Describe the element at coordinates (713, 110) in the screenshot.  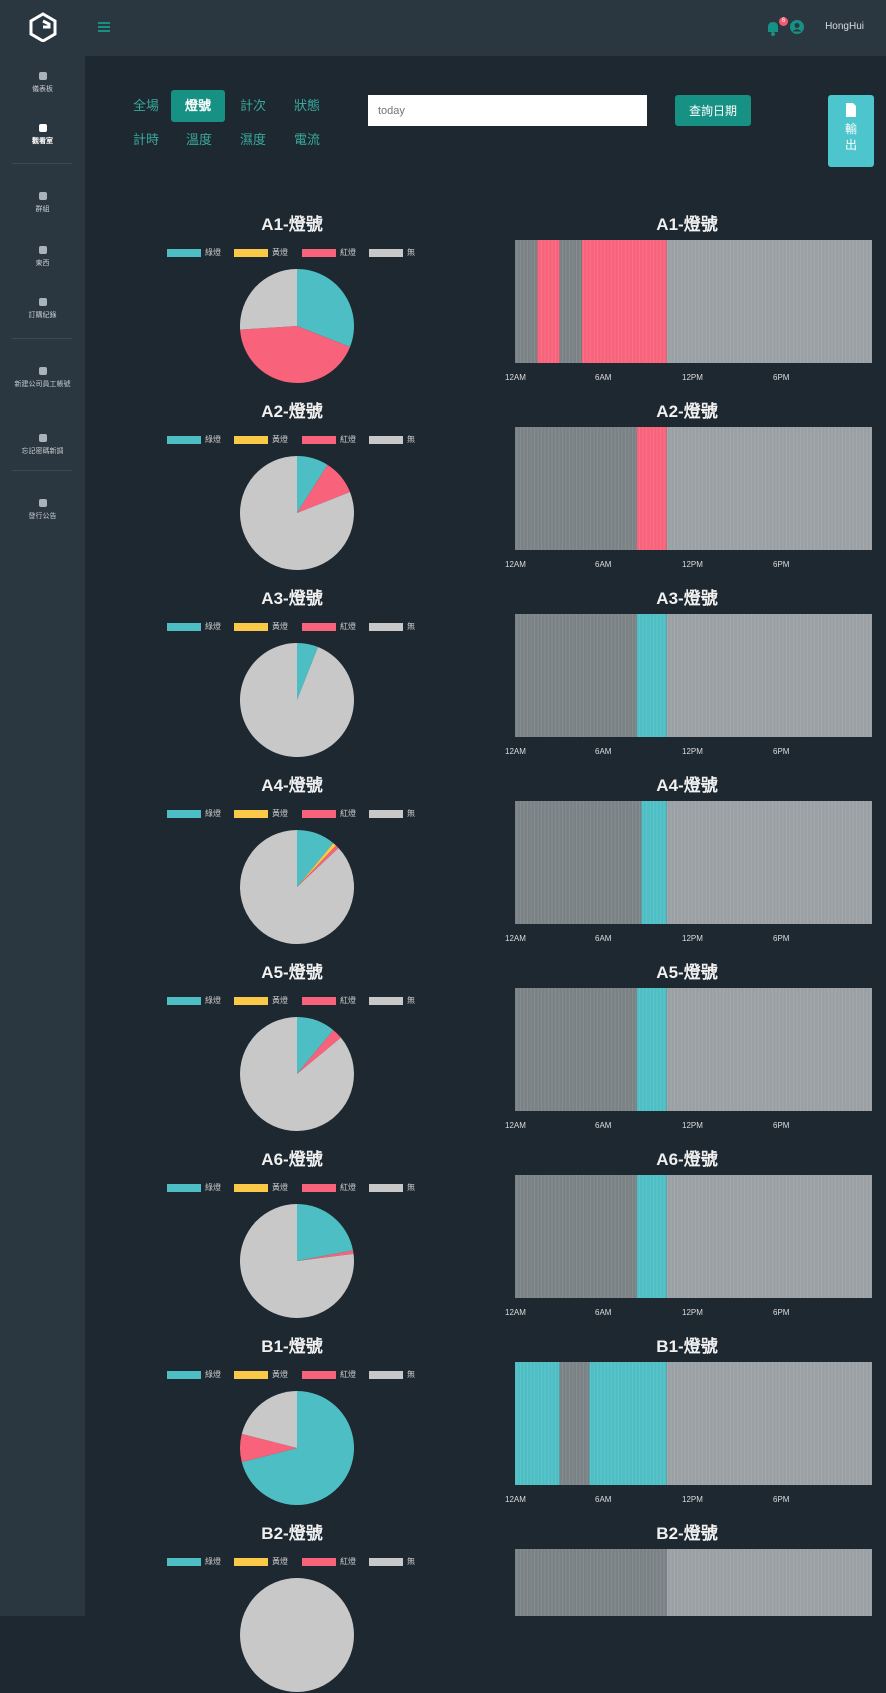
I see `query-date-button: 查詢日期` at that location.